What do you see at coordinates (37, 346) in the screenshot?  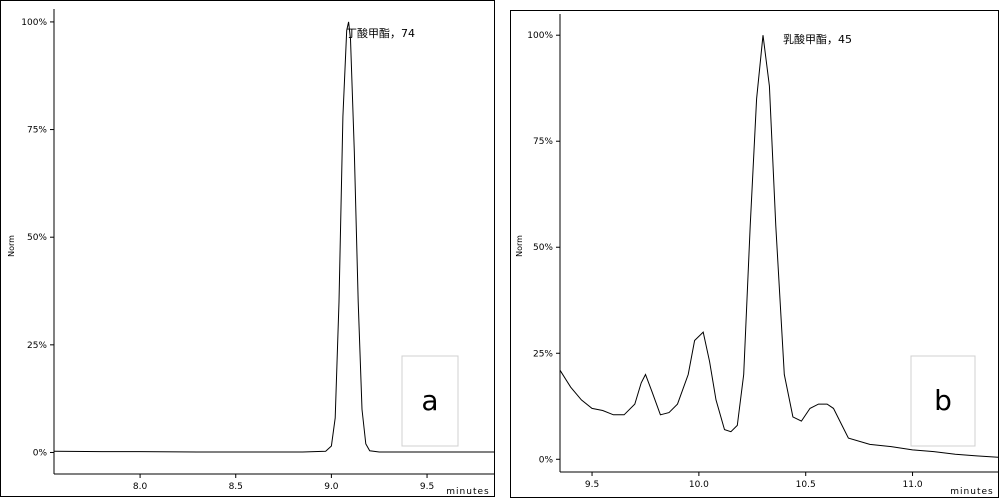 I see `panel-a-y-tick-label: 25%` at bounding box center [37, 346].